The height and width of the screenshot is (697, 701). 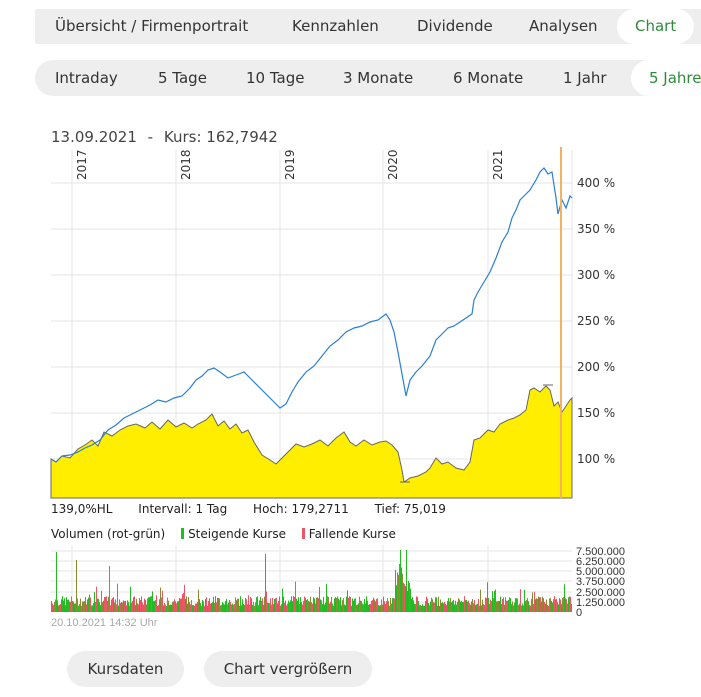 I want to click on tab-key-figures: Kennzahlen, so click(x=335, y=26).